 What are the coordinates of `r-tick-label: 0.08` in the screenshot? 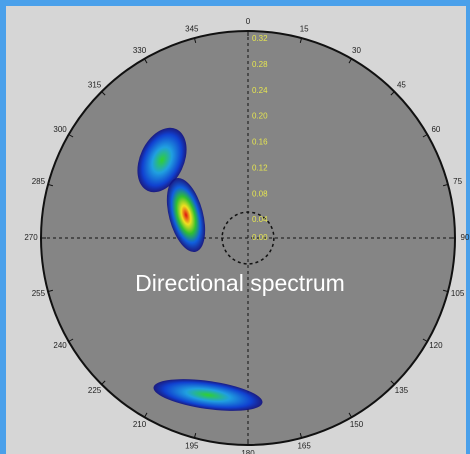 It's located at (260, 193).